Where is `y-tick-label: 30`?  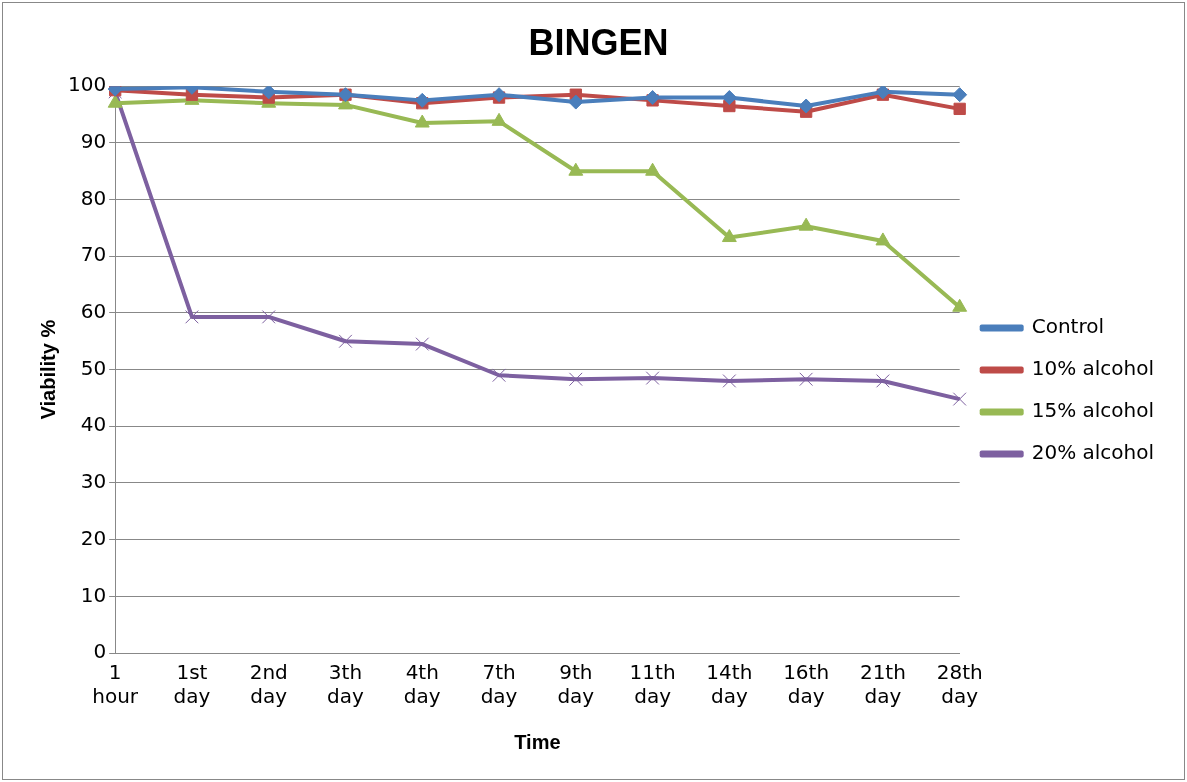 y-tick-label: 30 is located at coordinates (93, 481).